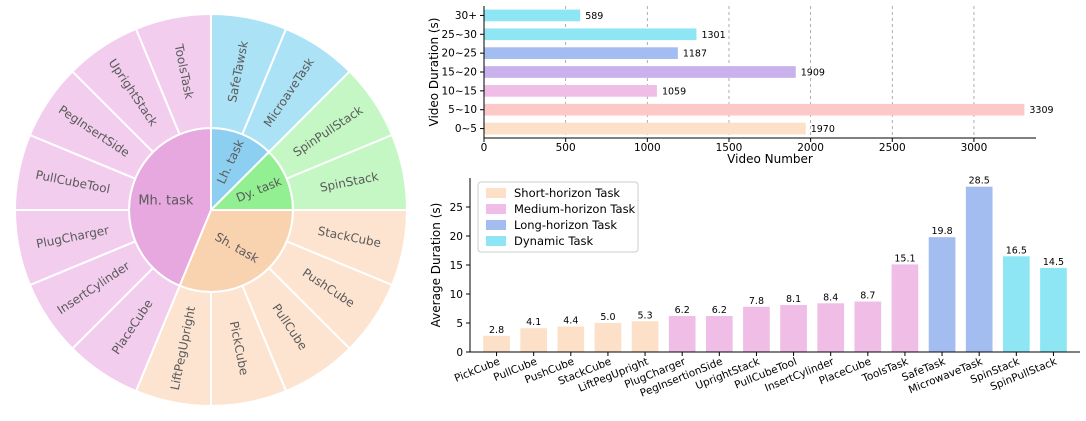 This screenshot has height=421, width=1086. I want to click on y-tick-label: 10~15, so click(459, 91).